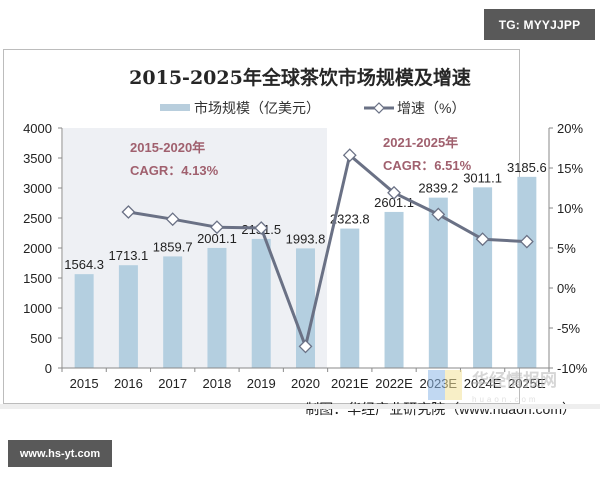  What do you see at coordinates (257, 108) in the screenshot?
I see `legend-bar-label: 市场规模（亿美元）` at bounding box center [257, 108].